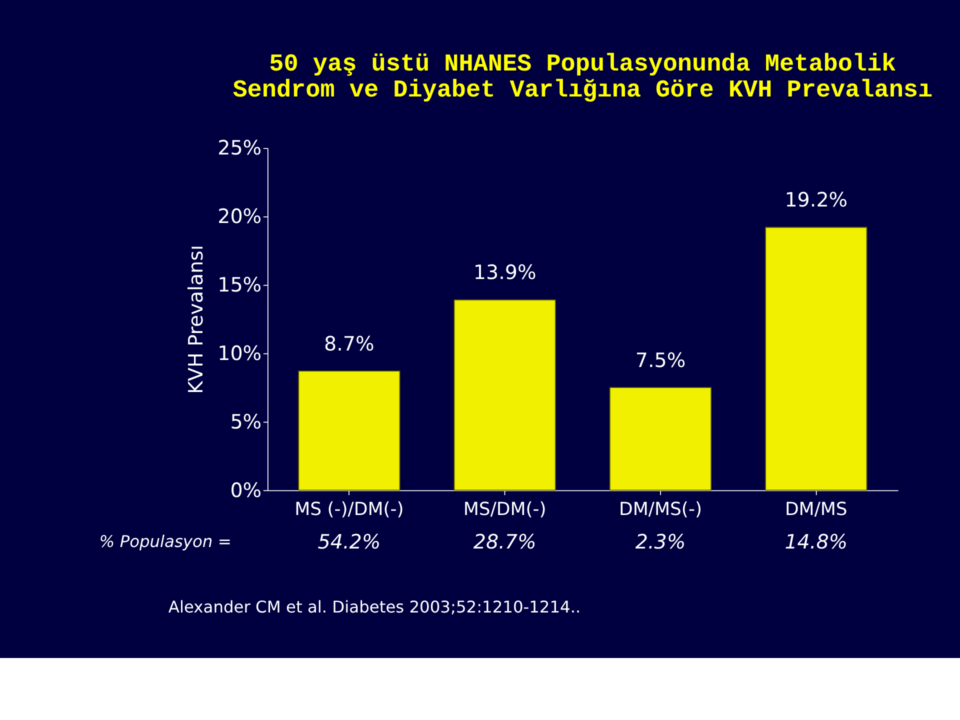 This screenshot has height=720, width=960. Describe the element at coordinates (504, 542) in the screenshot. I see `text: 28.7%` at that location.